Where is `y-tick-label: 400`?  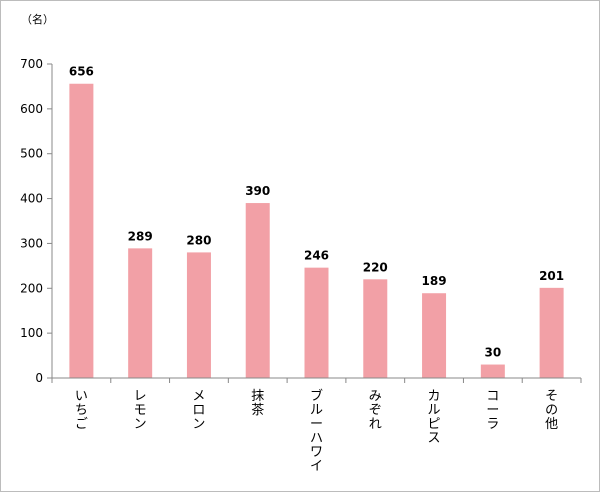 y-tick-label: 400 is located at coordinates (31, 199).